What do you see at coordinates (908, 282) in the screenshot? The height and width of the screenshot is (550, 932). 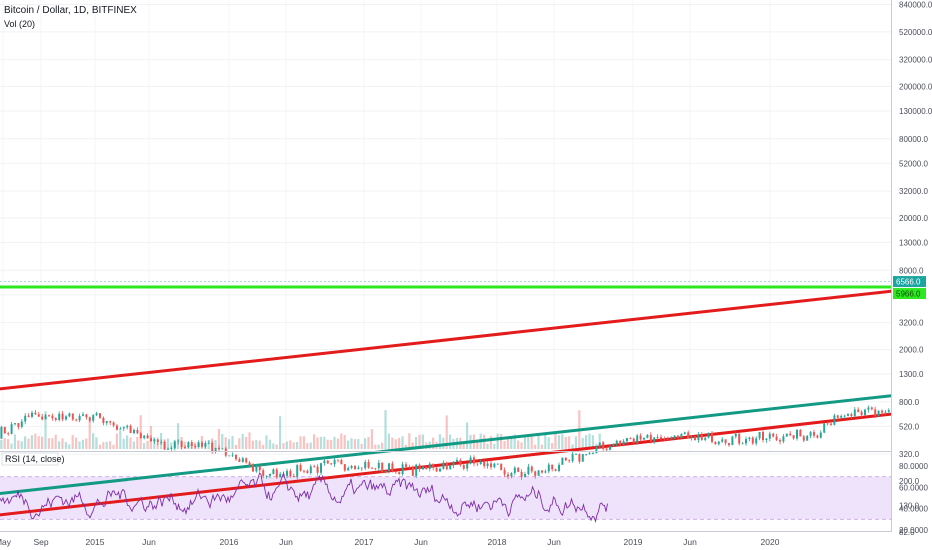 I see `last-price-label: 6566.0` at bounding box center [908, 282].